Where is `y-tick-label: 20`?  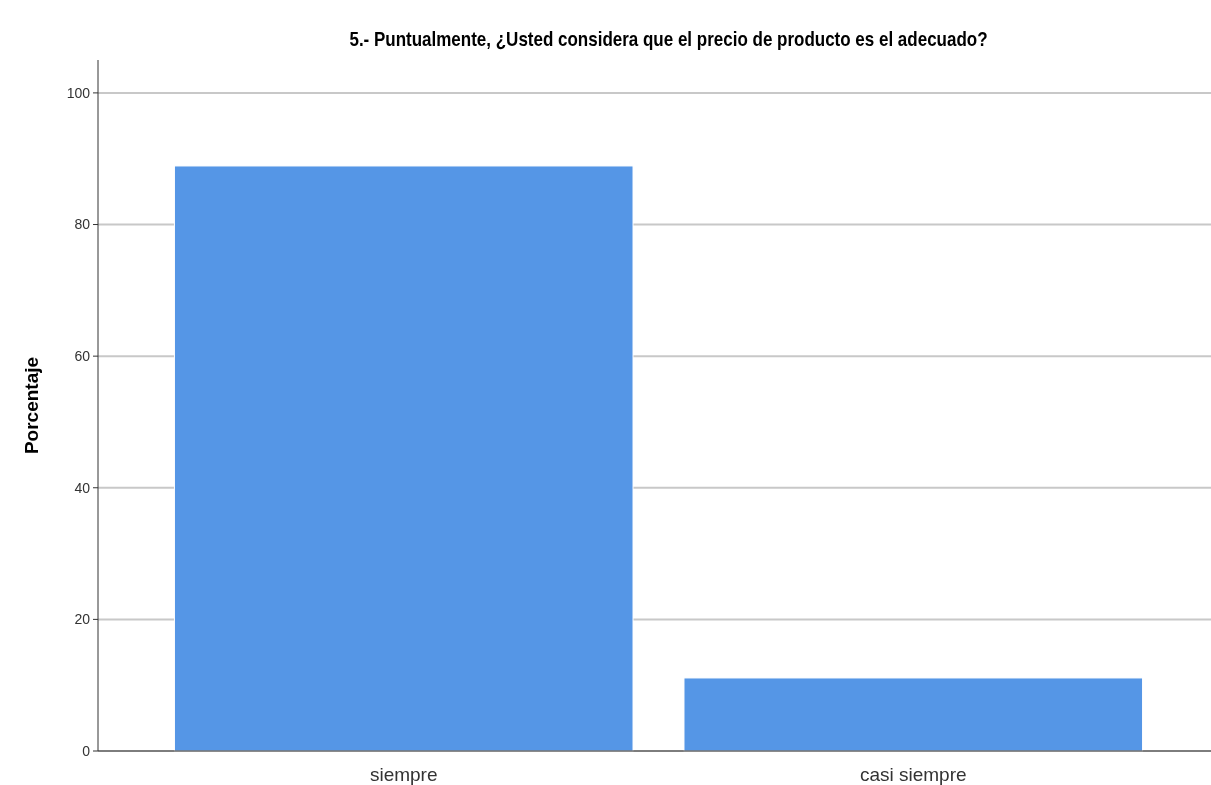 y-tick-label: 20 is located at coordinates (82, 619).